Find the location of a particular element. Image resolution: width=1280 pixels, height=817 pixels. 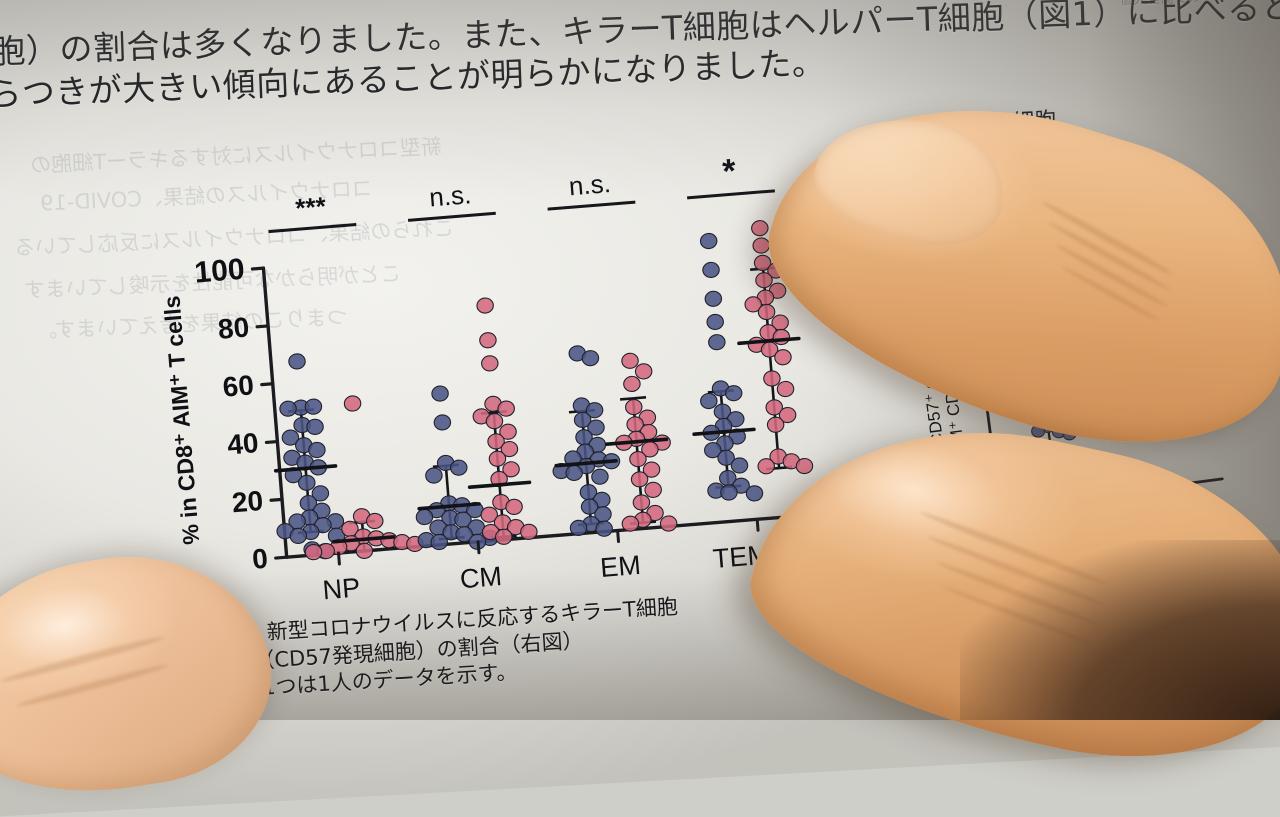

figure-right-panel: 0 20 40% of CD57⁺ ce in AIM⁺ CD8⁺ 若齢者 高齢者 * is located at coordinates (1062, 381).